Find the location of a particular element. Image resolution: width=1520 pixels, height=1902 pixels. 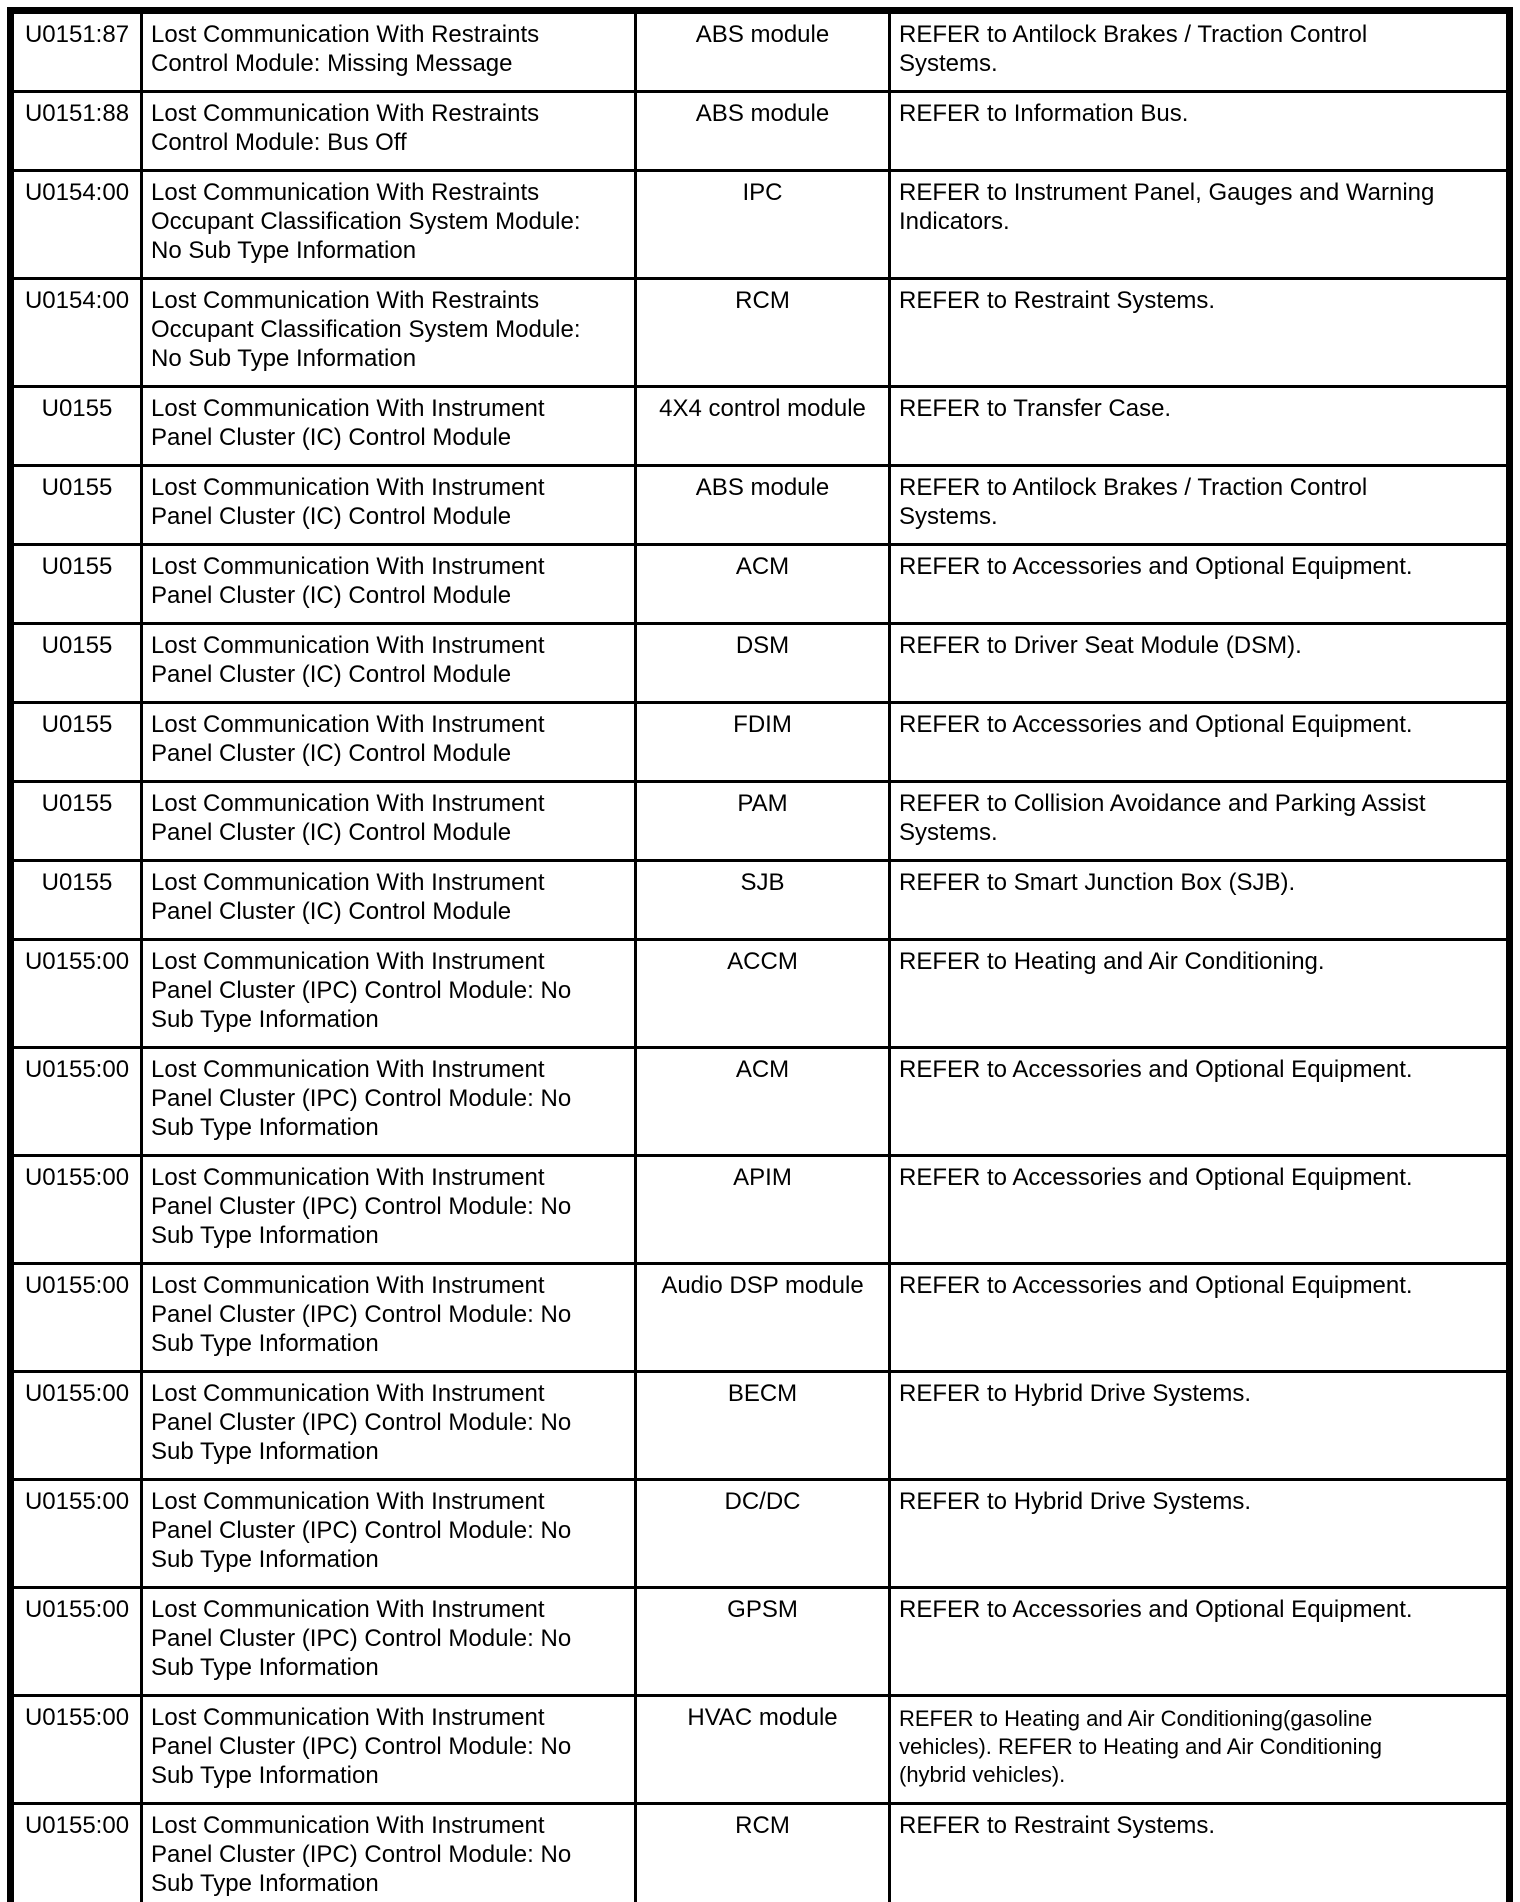

module-cell: FDIM is located at coordinates (762, 742).